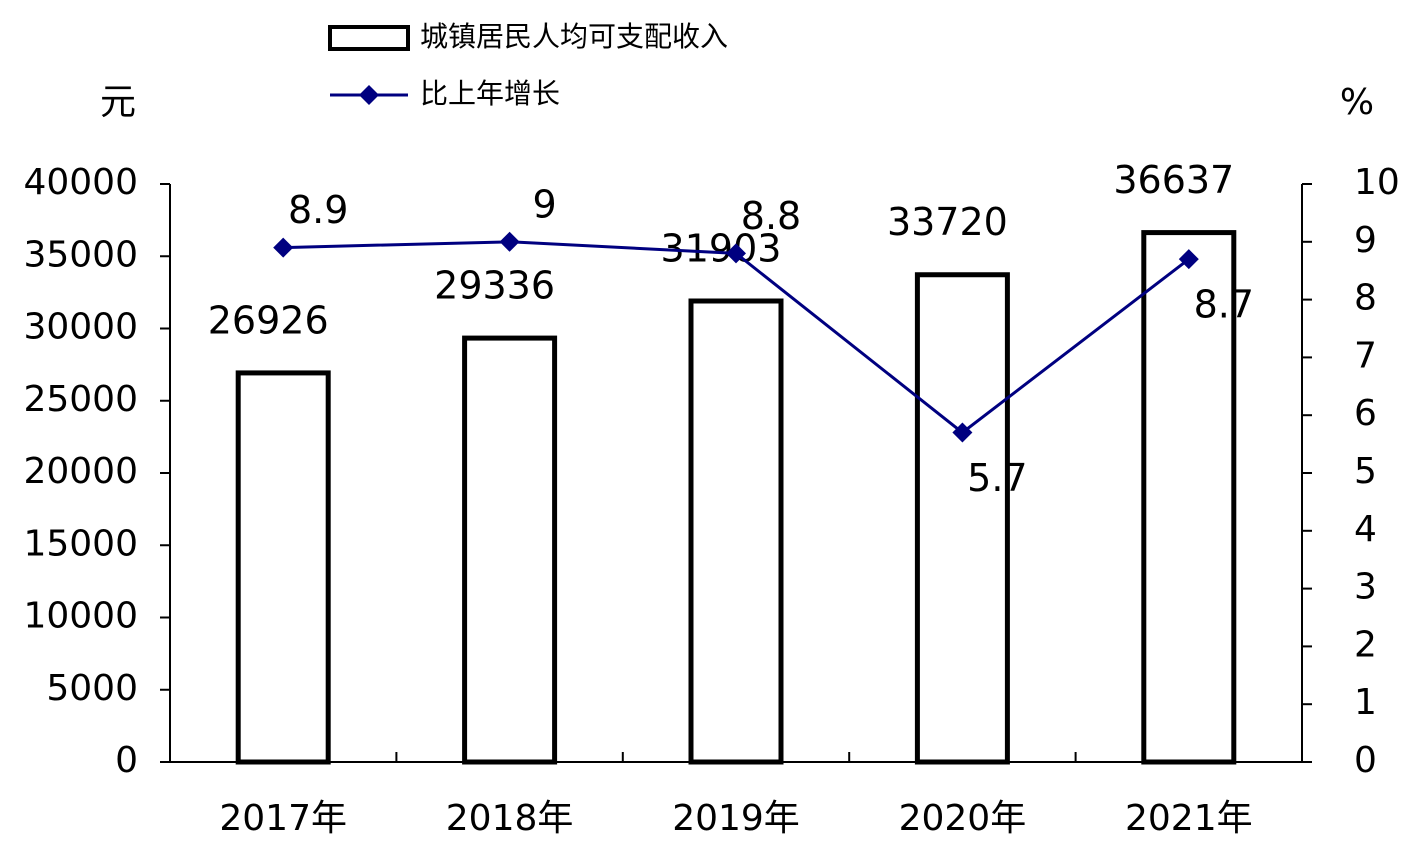 Image resolution: width=1405 pixels, height=854 pixels. What do you see at coordinates (318, 210) in the screenshot?
I see `line-value-label: 8.9` at bounding box center [318, 210].